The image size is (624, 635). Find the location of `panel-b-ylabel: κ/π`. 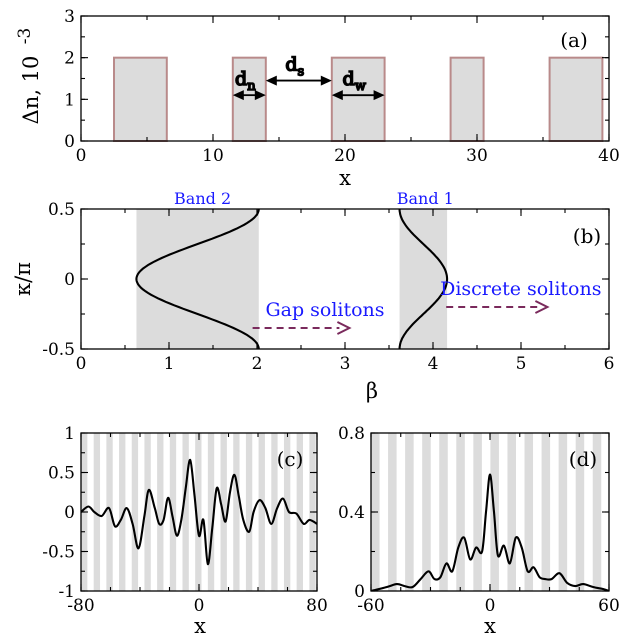

panel-b-ylabel: κ/π is located at coordinates (23, 279).